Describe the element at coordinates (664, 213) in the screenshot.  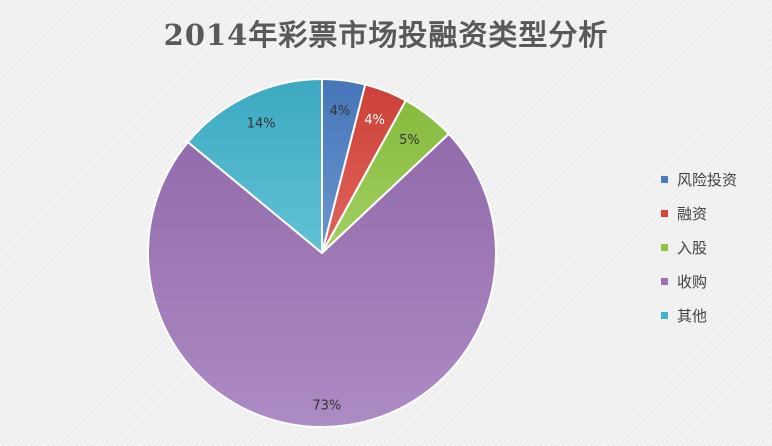
I see `legend-swatch-financing` at that location.